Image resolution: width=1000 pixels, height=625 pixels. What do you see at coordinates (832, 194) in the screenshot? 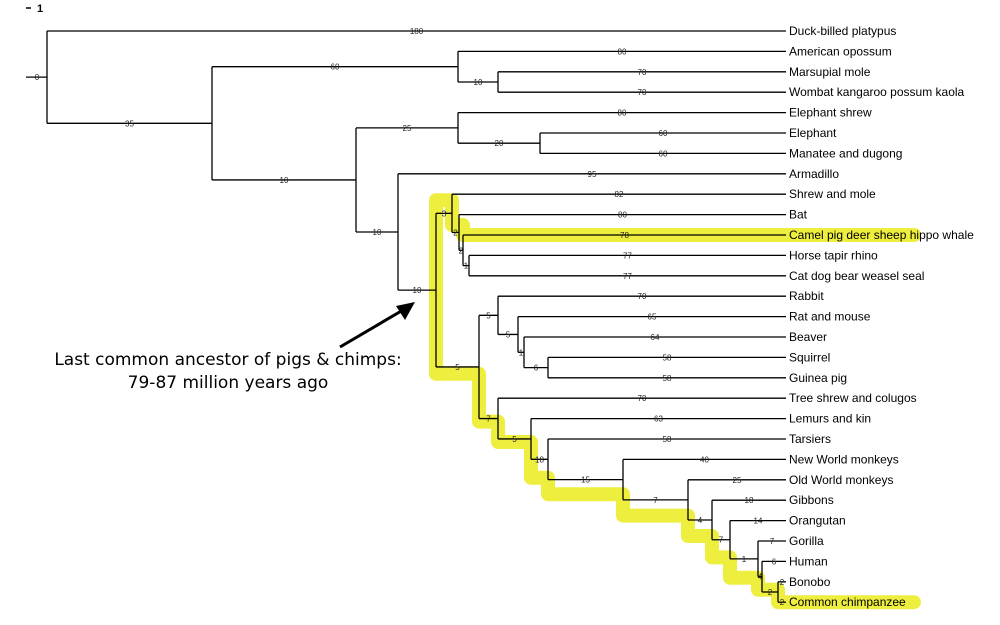
I see `taxon-label: Shrew and mole` at bounding box center [832, 194].